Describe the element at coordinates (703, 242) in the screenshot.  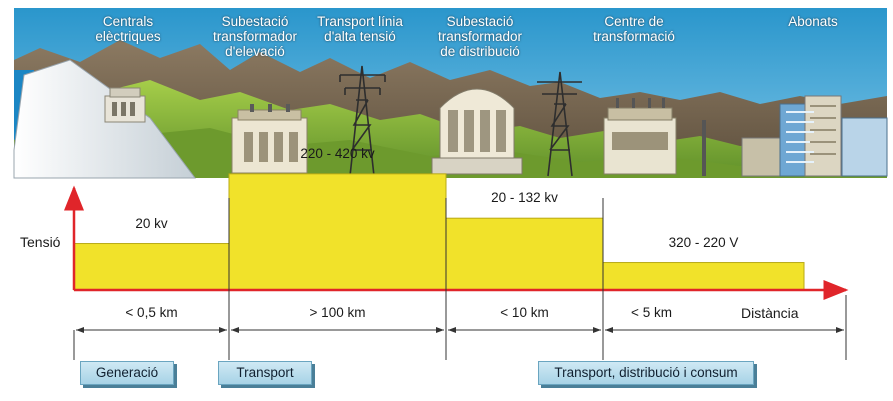
I see `voltage-level-label: 320 - 220 V` at that location.